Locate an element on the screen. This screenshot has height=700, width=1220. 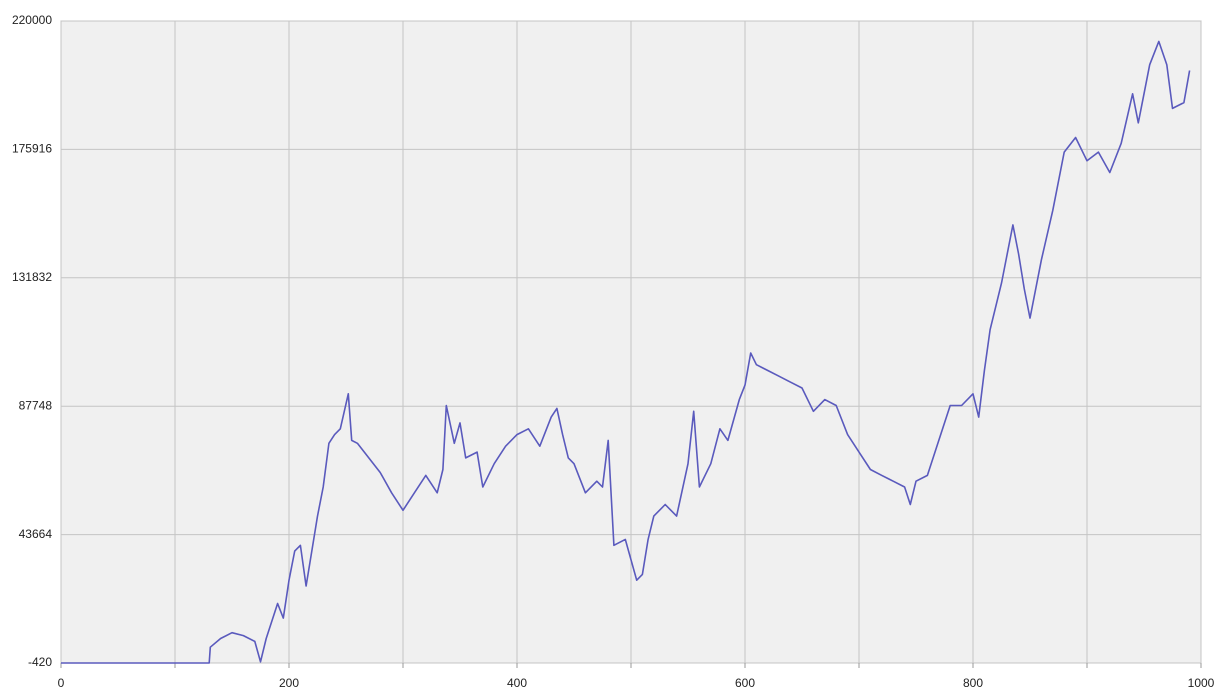
x-tick-label: 0 is located at coordinates (61, 683).